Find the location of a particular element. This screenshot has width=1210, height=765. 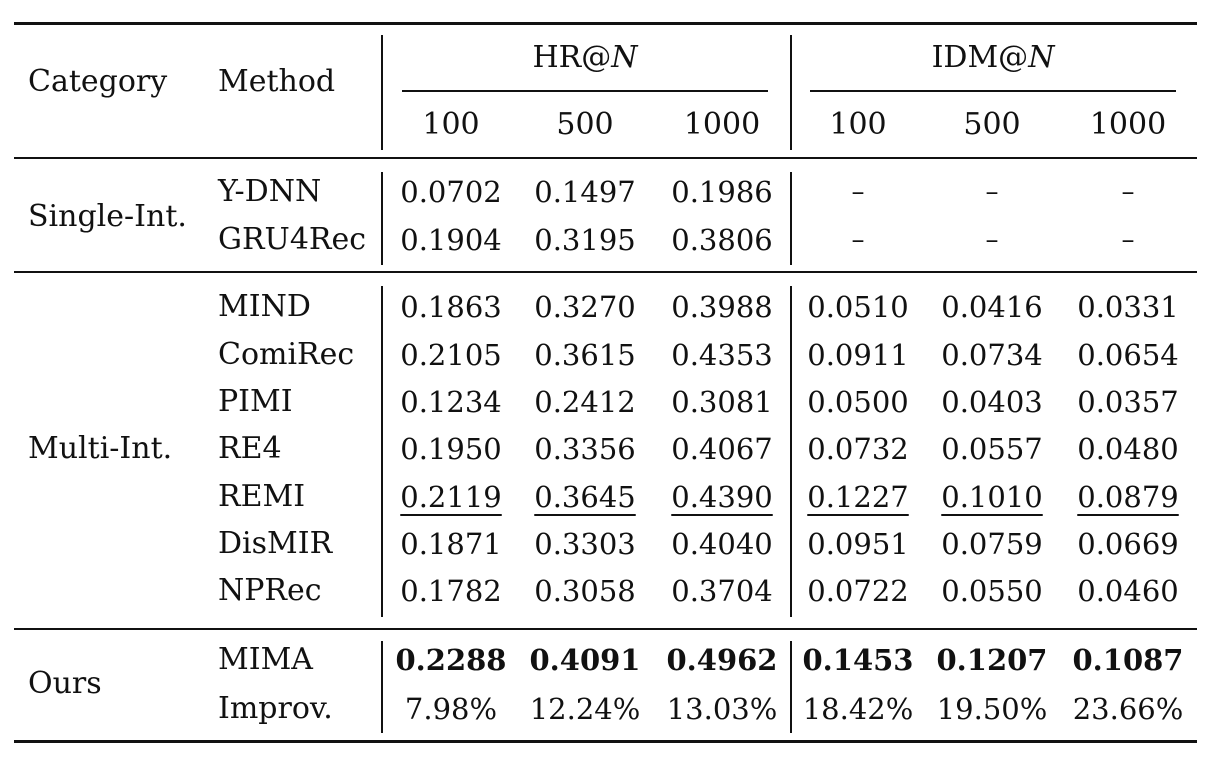

table-cell: 0.0722 is located at coordinates (858, 591).